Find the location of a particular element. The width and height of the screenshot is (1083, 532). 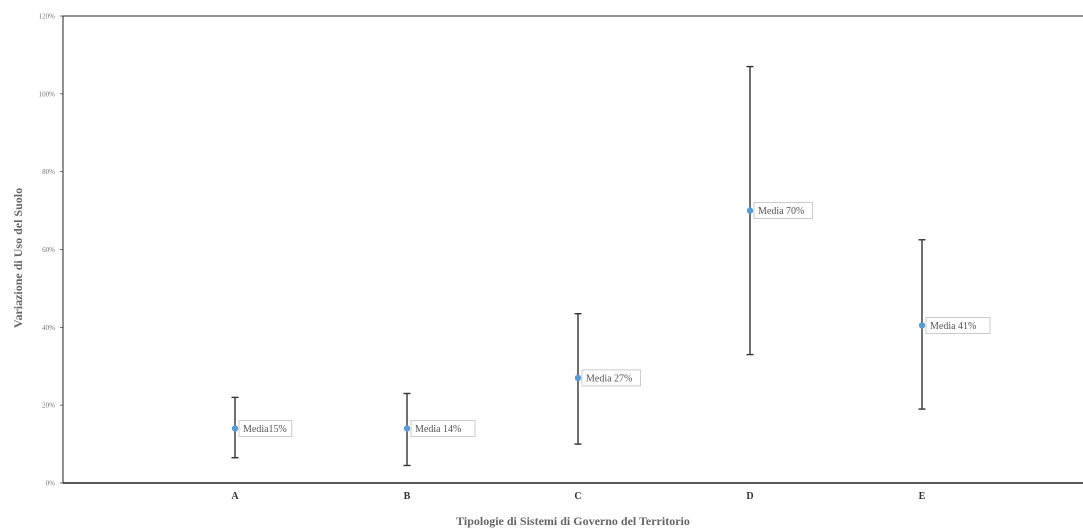

x-tick-label: C is located at coordinates (577, 496).